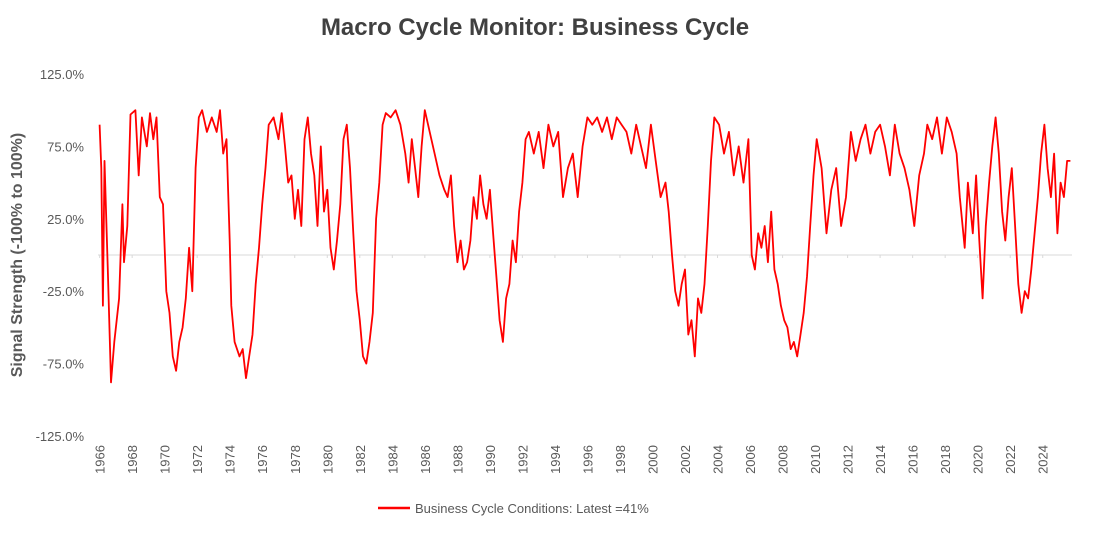  What do you see at coordinates (360, 459) in the screenshot?
I see `x-tick-label: 1982` at bounding box center [360, 459].